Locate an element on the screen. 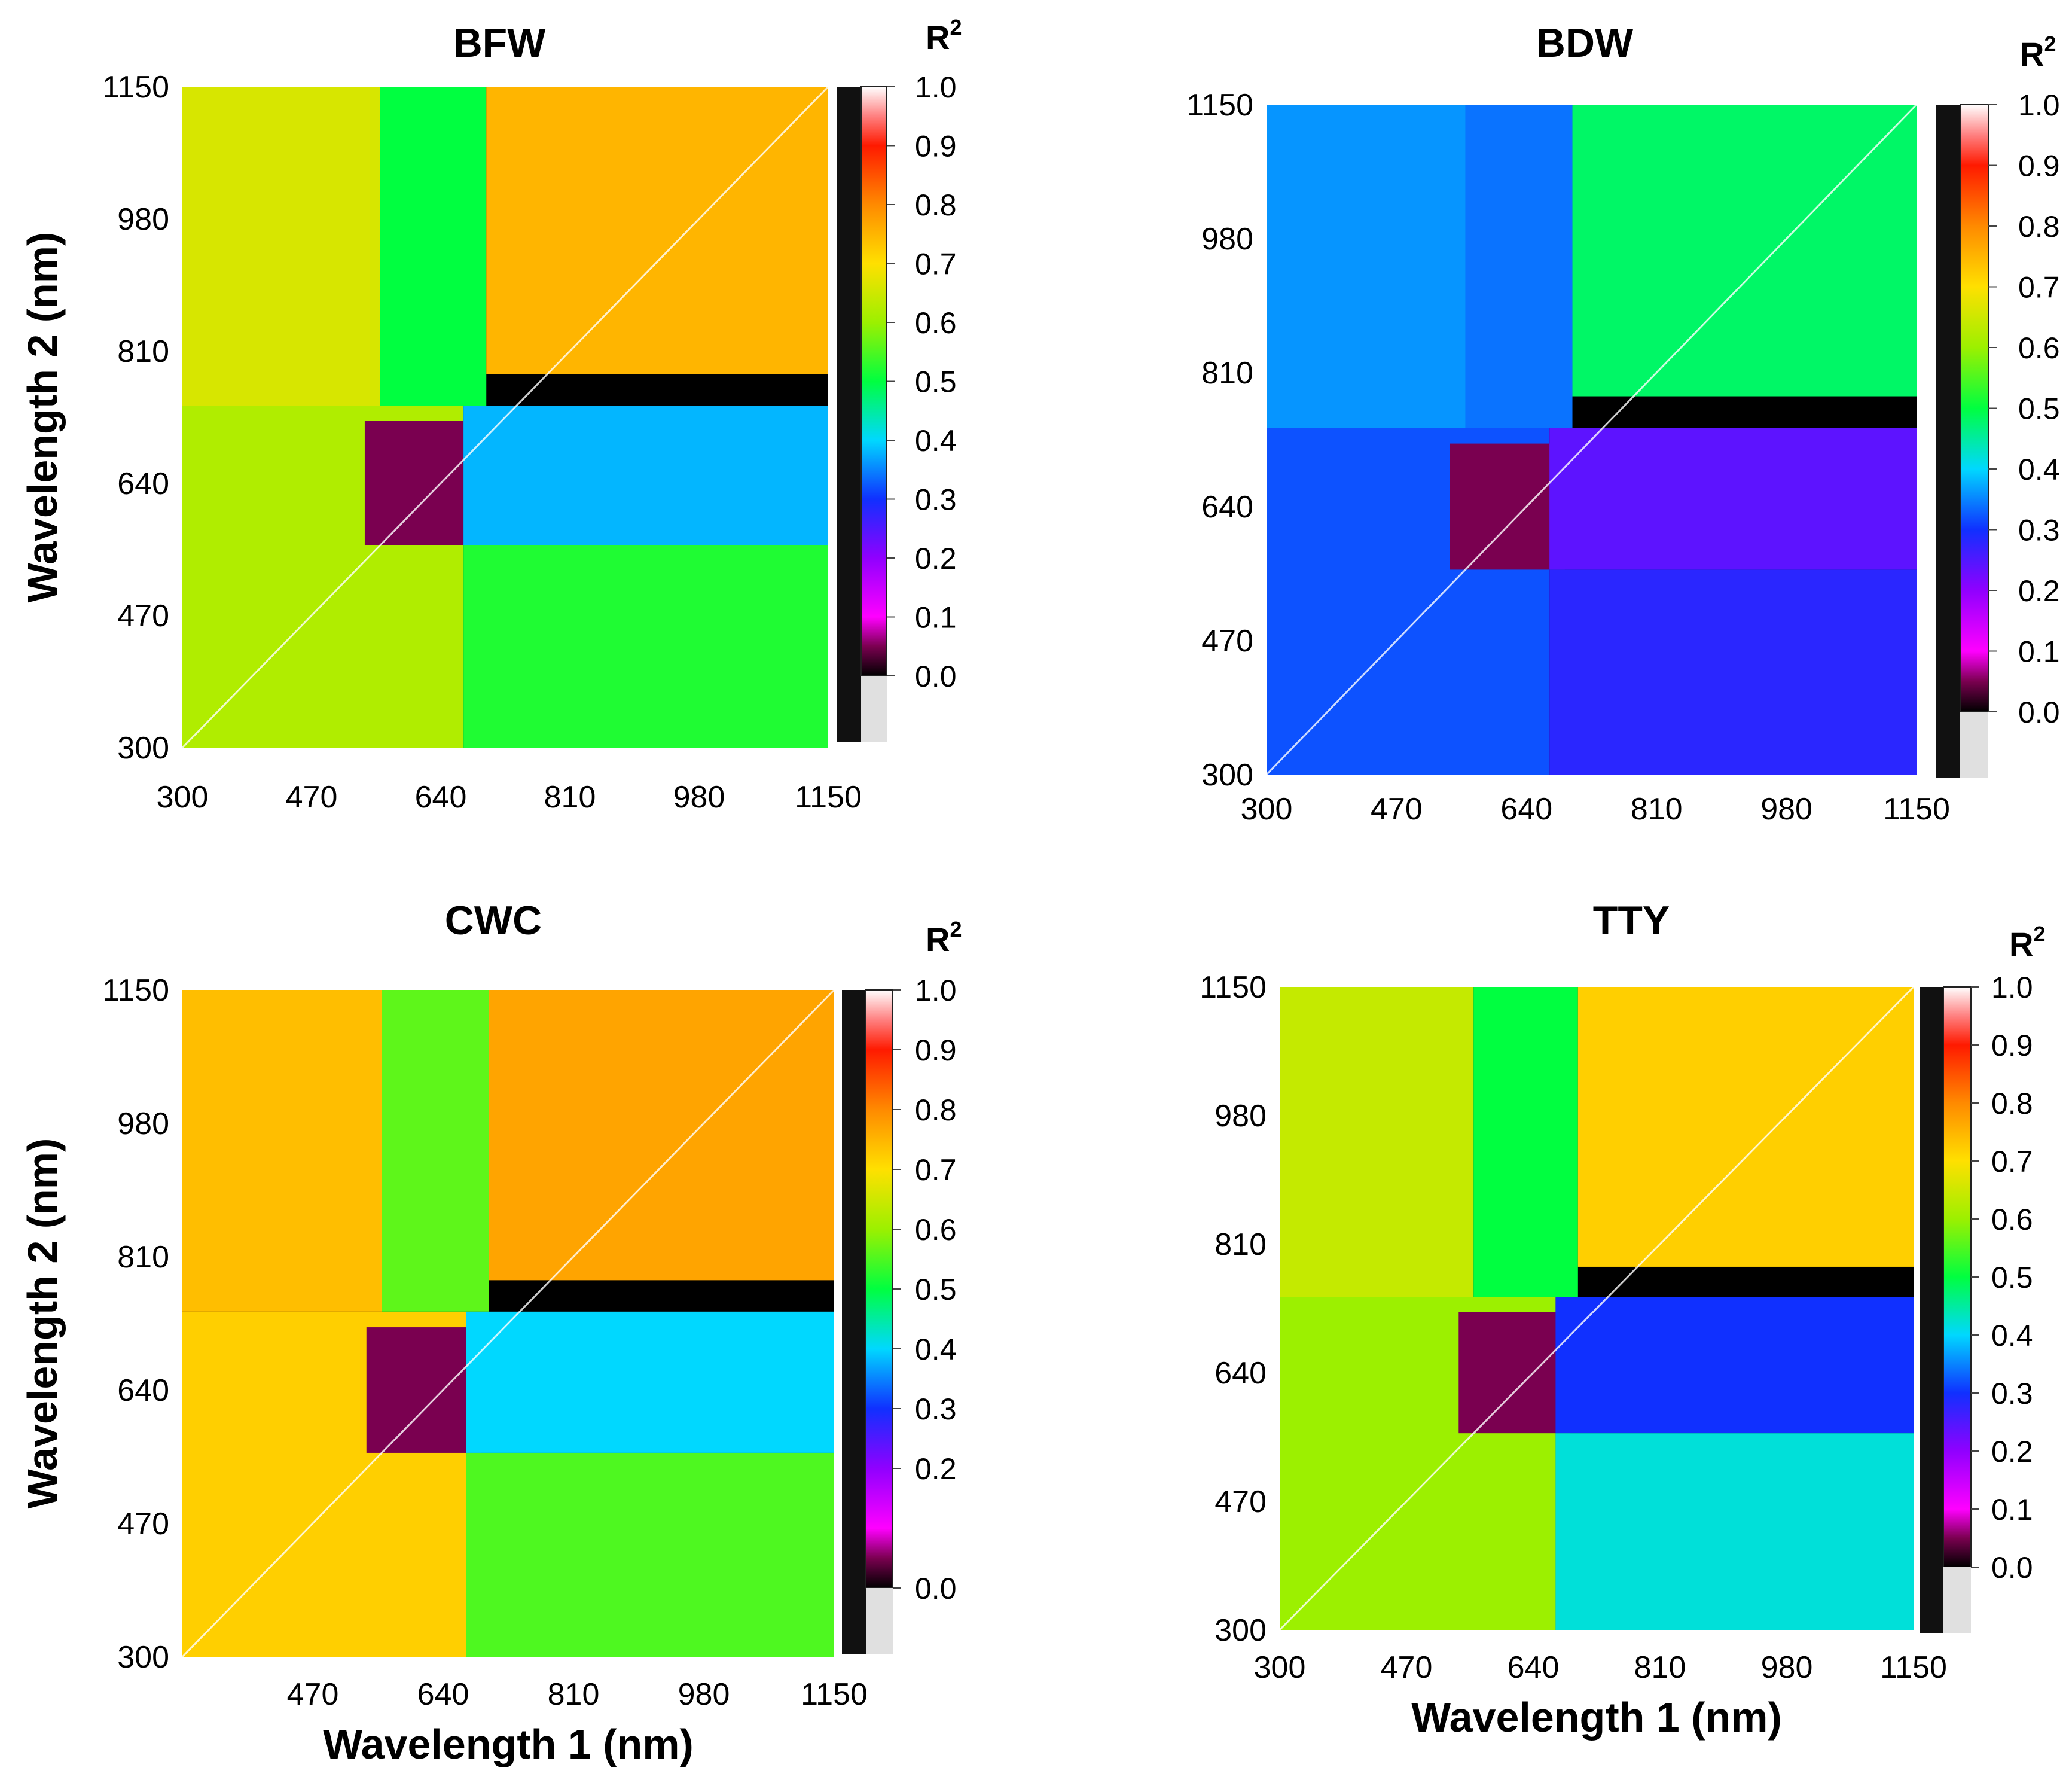 This screenshot has width=2072, height=1792. y-tick-label: 300 is located at coordinates (1227, 775).